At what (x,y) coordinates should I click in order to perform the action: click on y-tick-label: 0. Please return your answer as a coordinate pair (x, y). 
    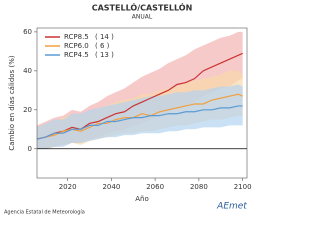
    Looking at the image, I should click on (30, 149).